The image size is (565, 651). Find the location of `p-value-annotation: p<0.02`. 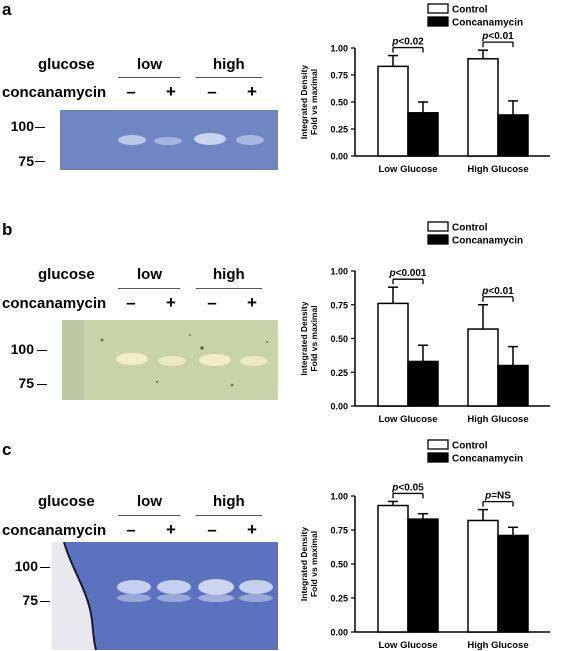

p-value-annotation: p<0.02 is located at coordinates (407, 42).